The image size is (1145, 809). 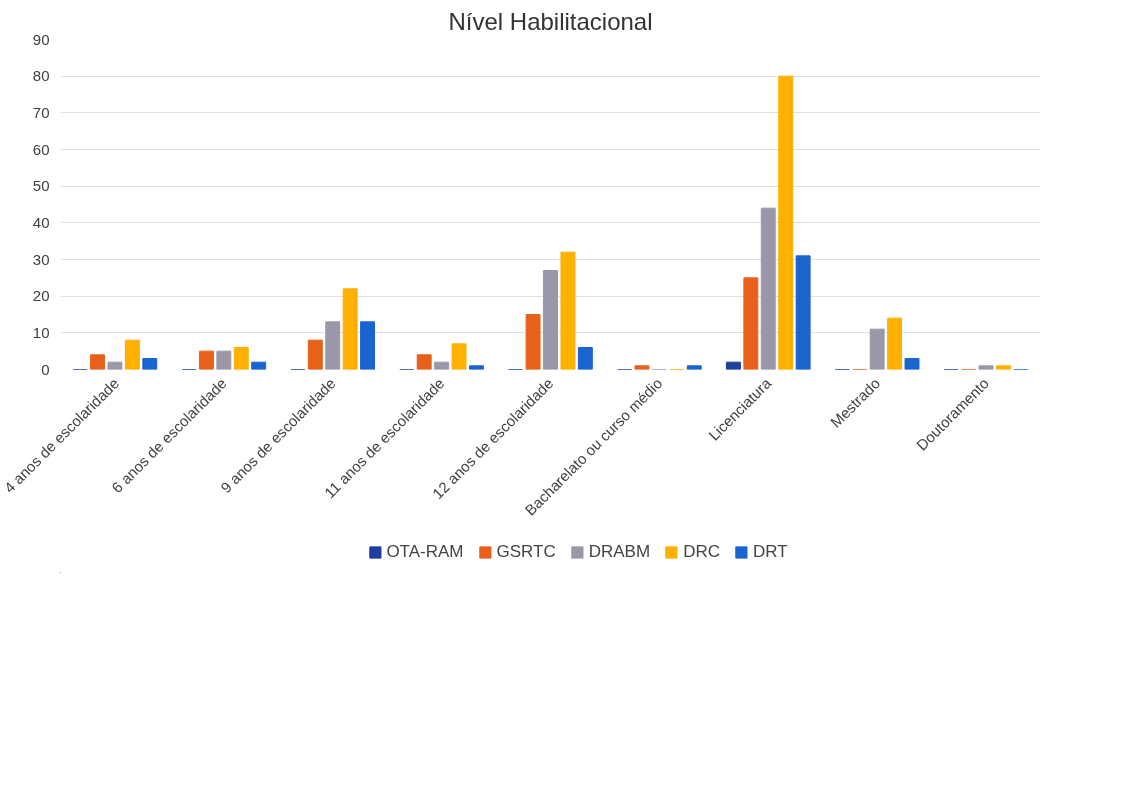 I want to click on legend-label: DRABM, so click(x=619, y=552).